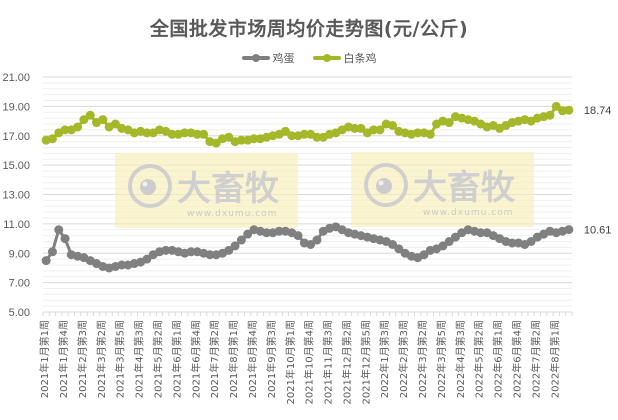 Image resolution: width=618 pixels, height=420 pixels. I want to click on x-tick-label: 2022年1月第3周, so click(384, 359).